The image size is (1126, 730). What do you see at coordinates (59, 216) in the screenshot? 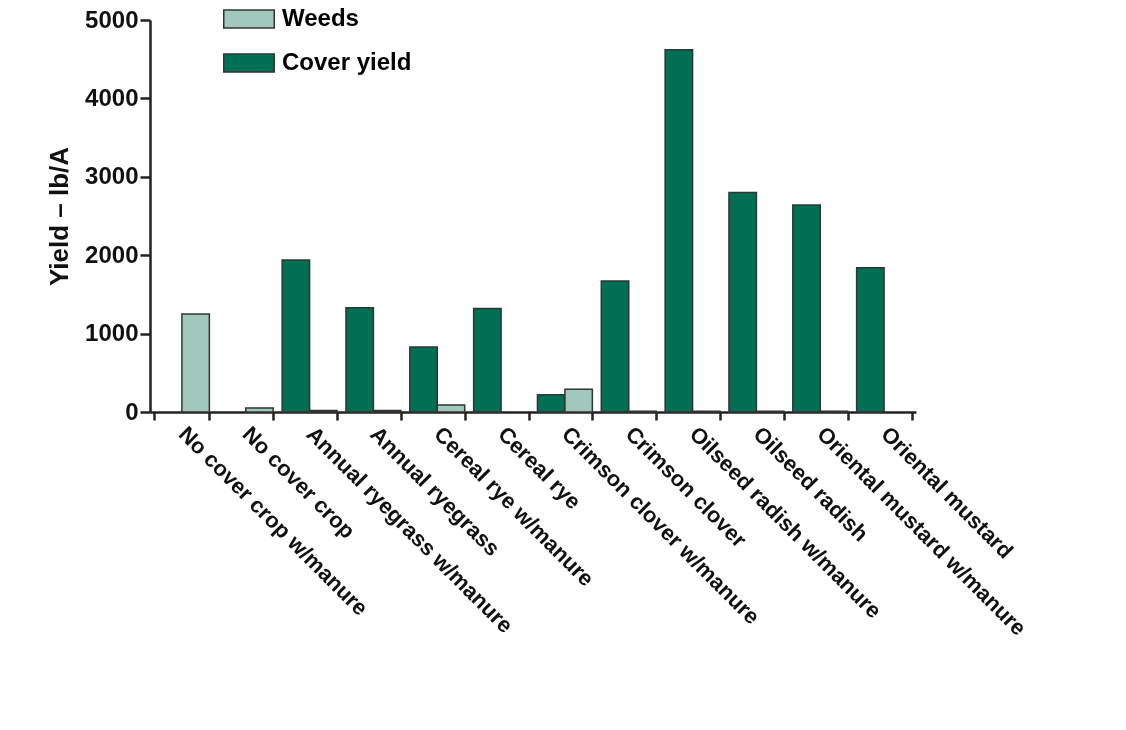
I see `y-axis-title: Yield – lb/A` at bounding box center [59, 216].